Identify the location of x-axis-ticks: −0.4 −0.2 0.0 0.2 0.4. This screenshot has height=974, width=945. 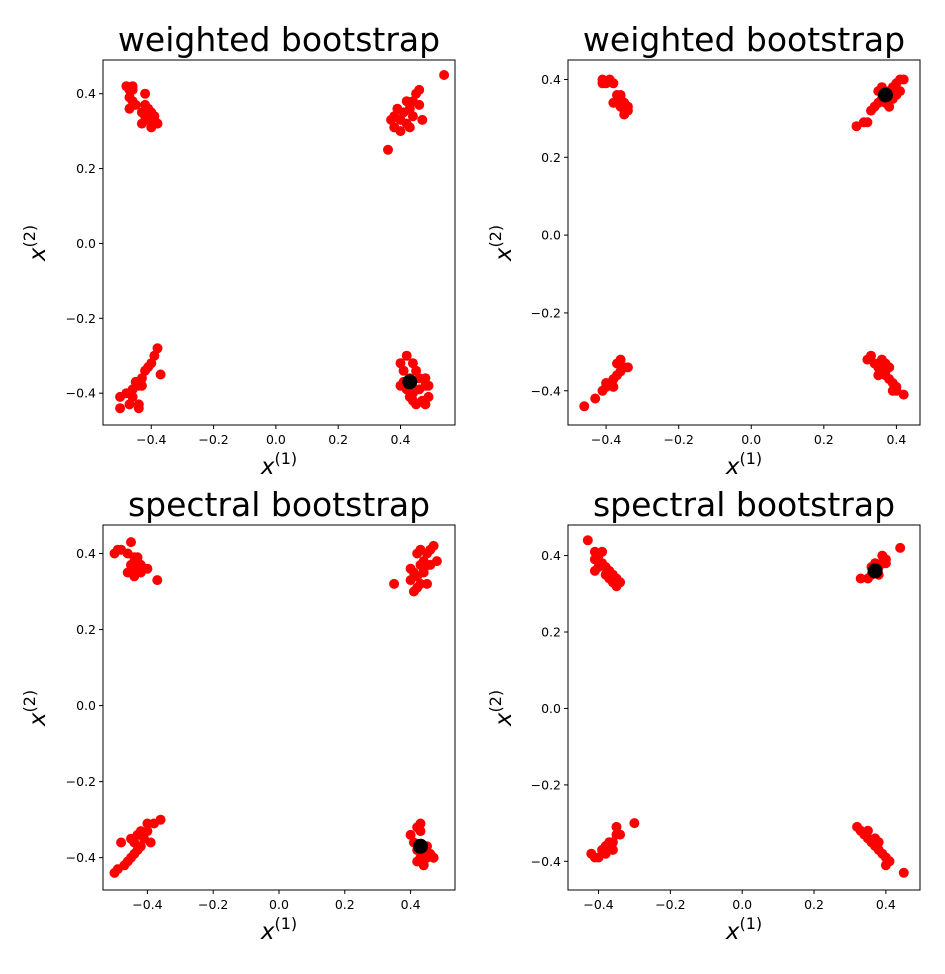
(739, 901).